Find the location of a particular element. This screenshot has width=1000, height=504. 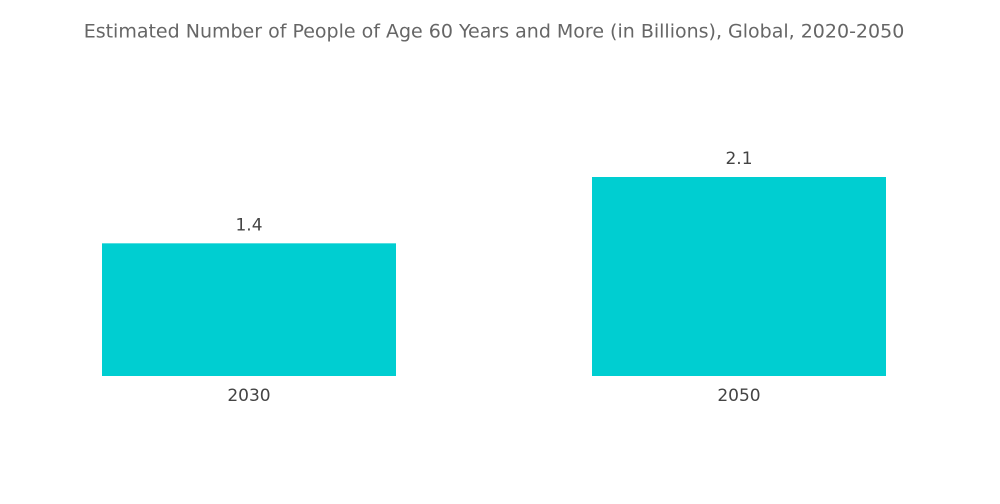

x-tick-label: 2030 is located at coordinates (248, 396).